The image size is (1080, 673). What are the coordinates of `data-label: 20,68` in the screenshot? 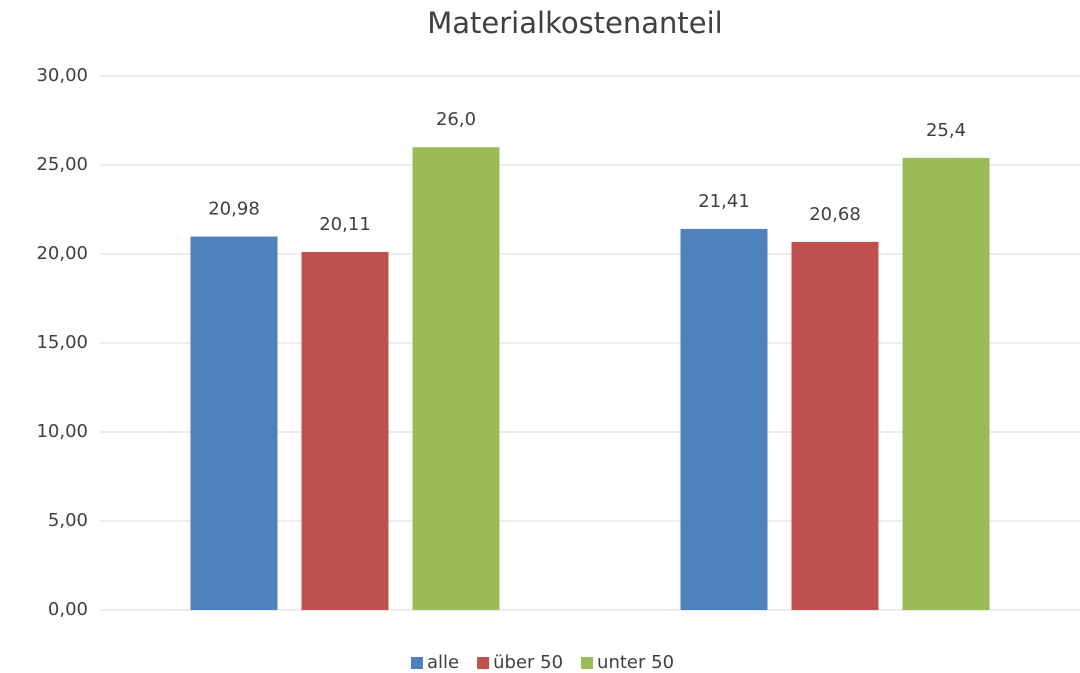 It's located at (835, 214).